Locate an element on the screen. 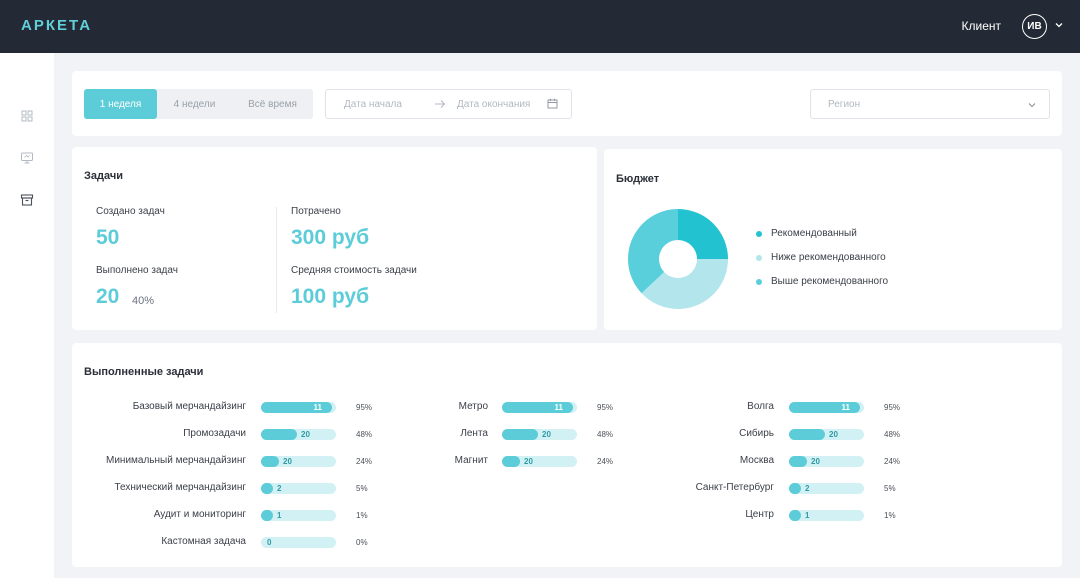 The height and width of the screenshot is (578, 1080). grid-icon is located at coordinates (27, 116).